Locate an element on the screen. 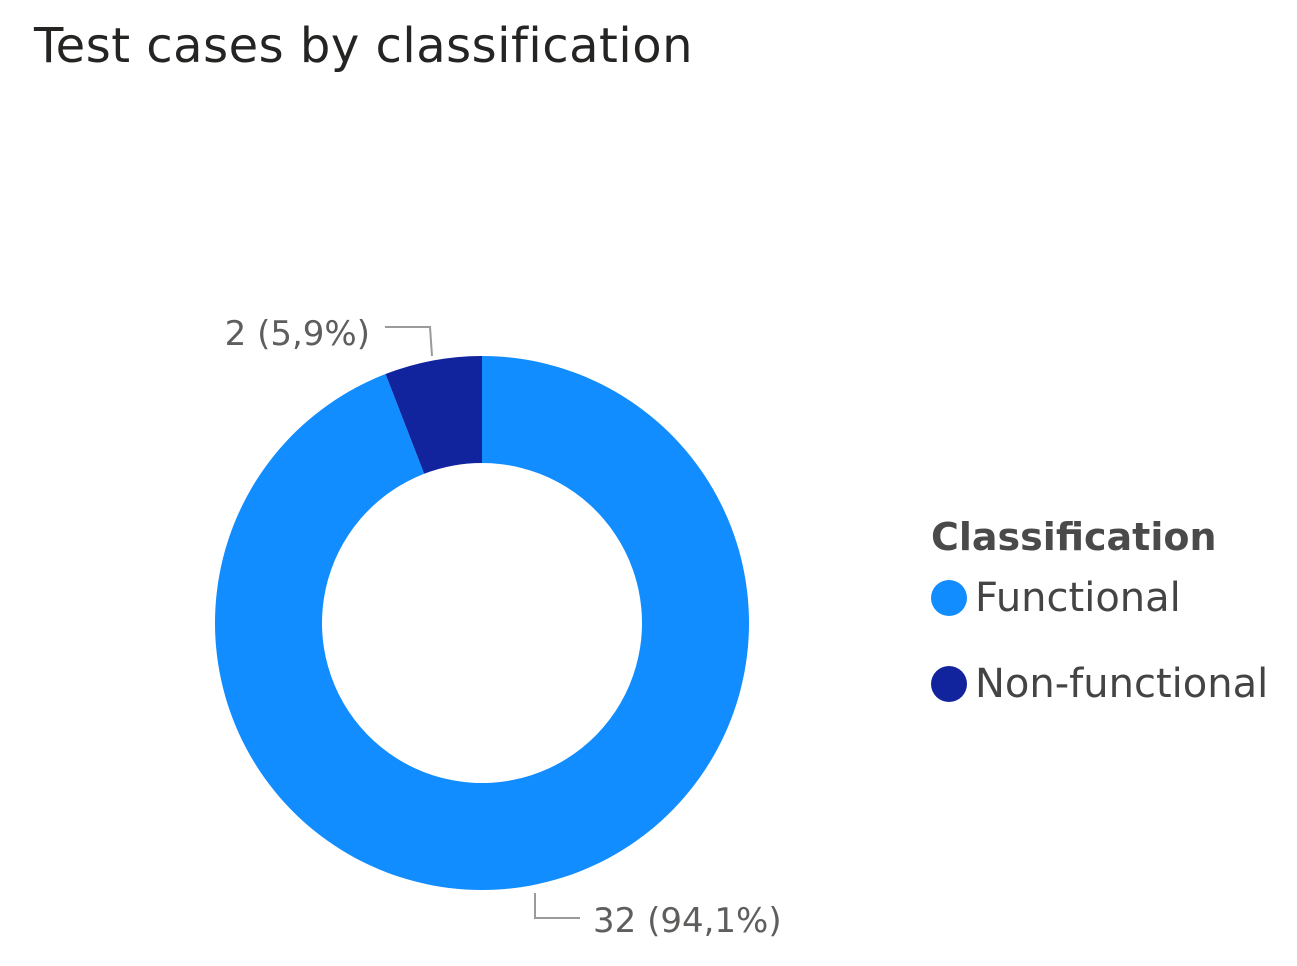  legend-item-non-functional: Non-functional is located at coordinates (1099, 684).